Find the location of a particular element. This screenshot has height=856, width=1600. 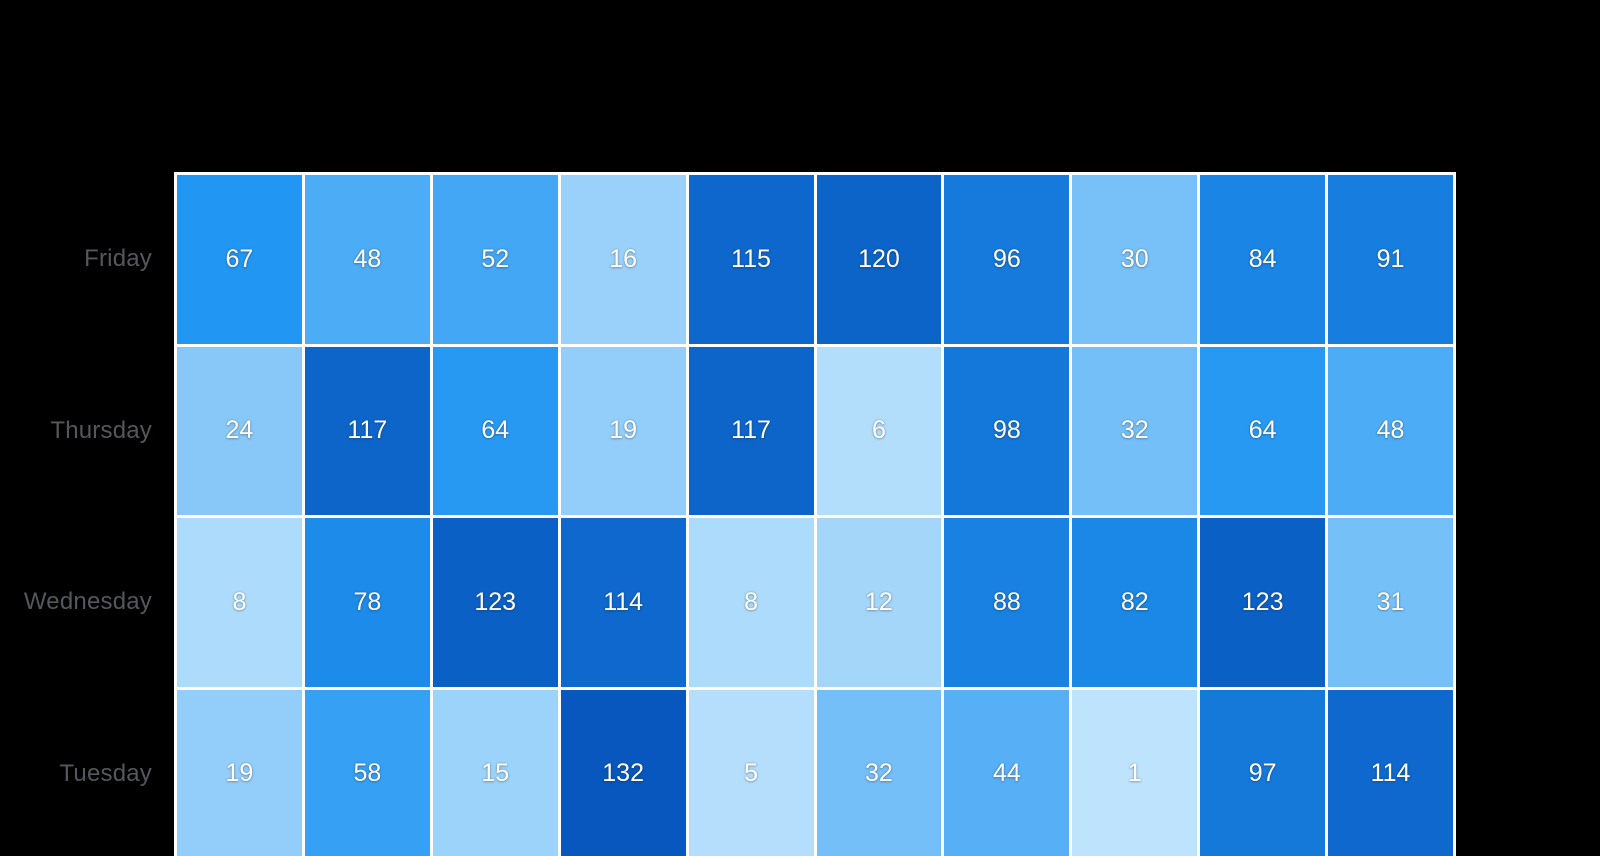

cell-value: 30 is located at coordinates (1134, 258).